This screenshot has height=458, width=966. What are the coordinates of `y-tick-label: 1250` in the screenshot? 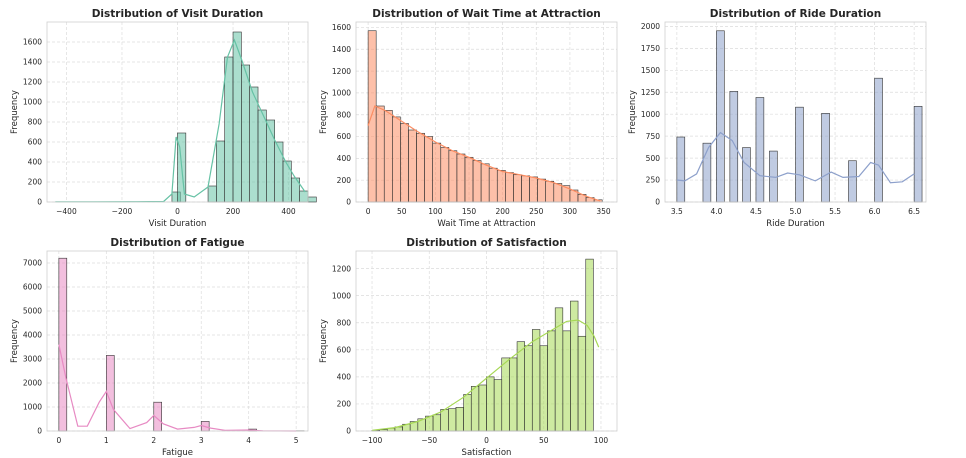 It's located at (650, 92).